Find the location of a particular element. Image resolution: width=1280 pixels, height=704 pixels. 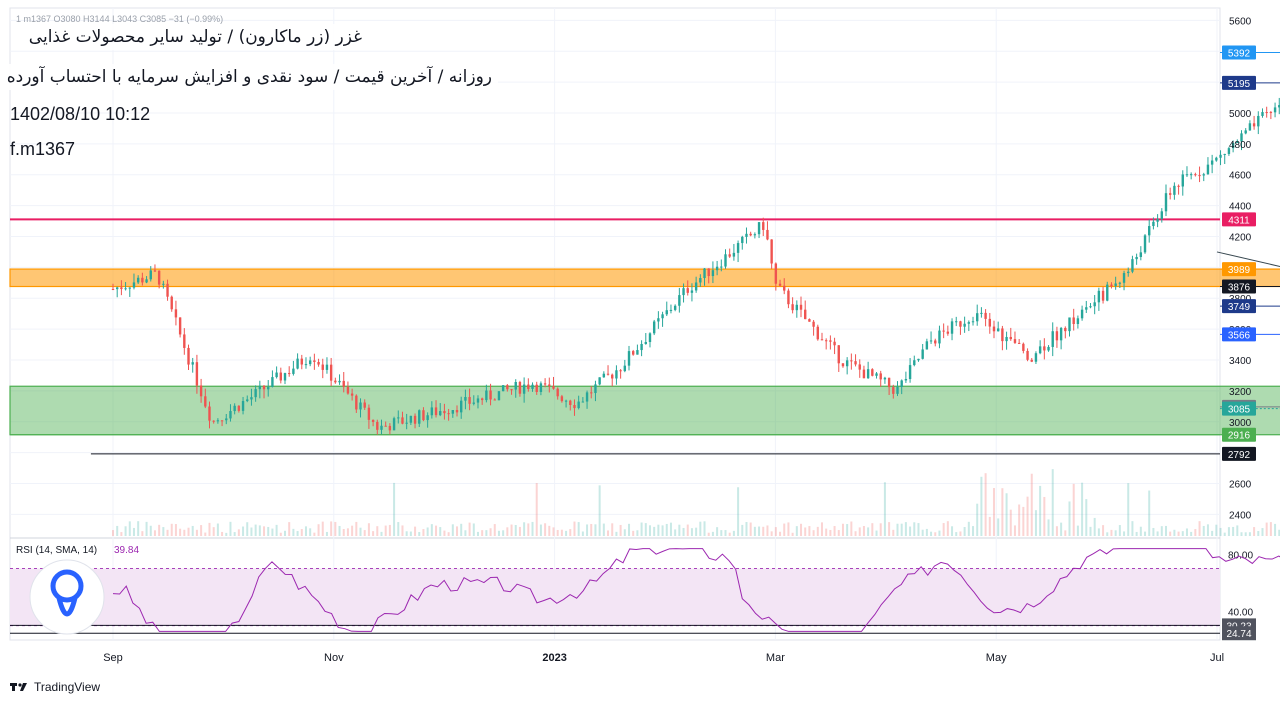

volume-bars is located at coordinates (696, 502).